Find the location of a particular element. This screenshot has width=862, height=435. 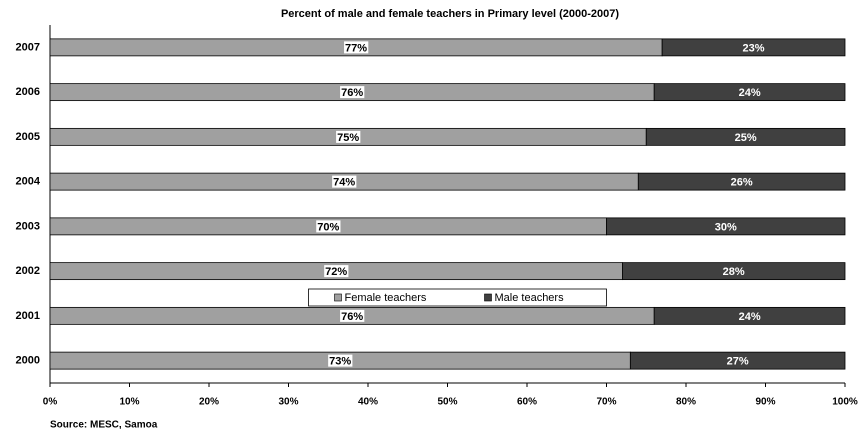

value-label: 70% is located at coordinates (328, 227).